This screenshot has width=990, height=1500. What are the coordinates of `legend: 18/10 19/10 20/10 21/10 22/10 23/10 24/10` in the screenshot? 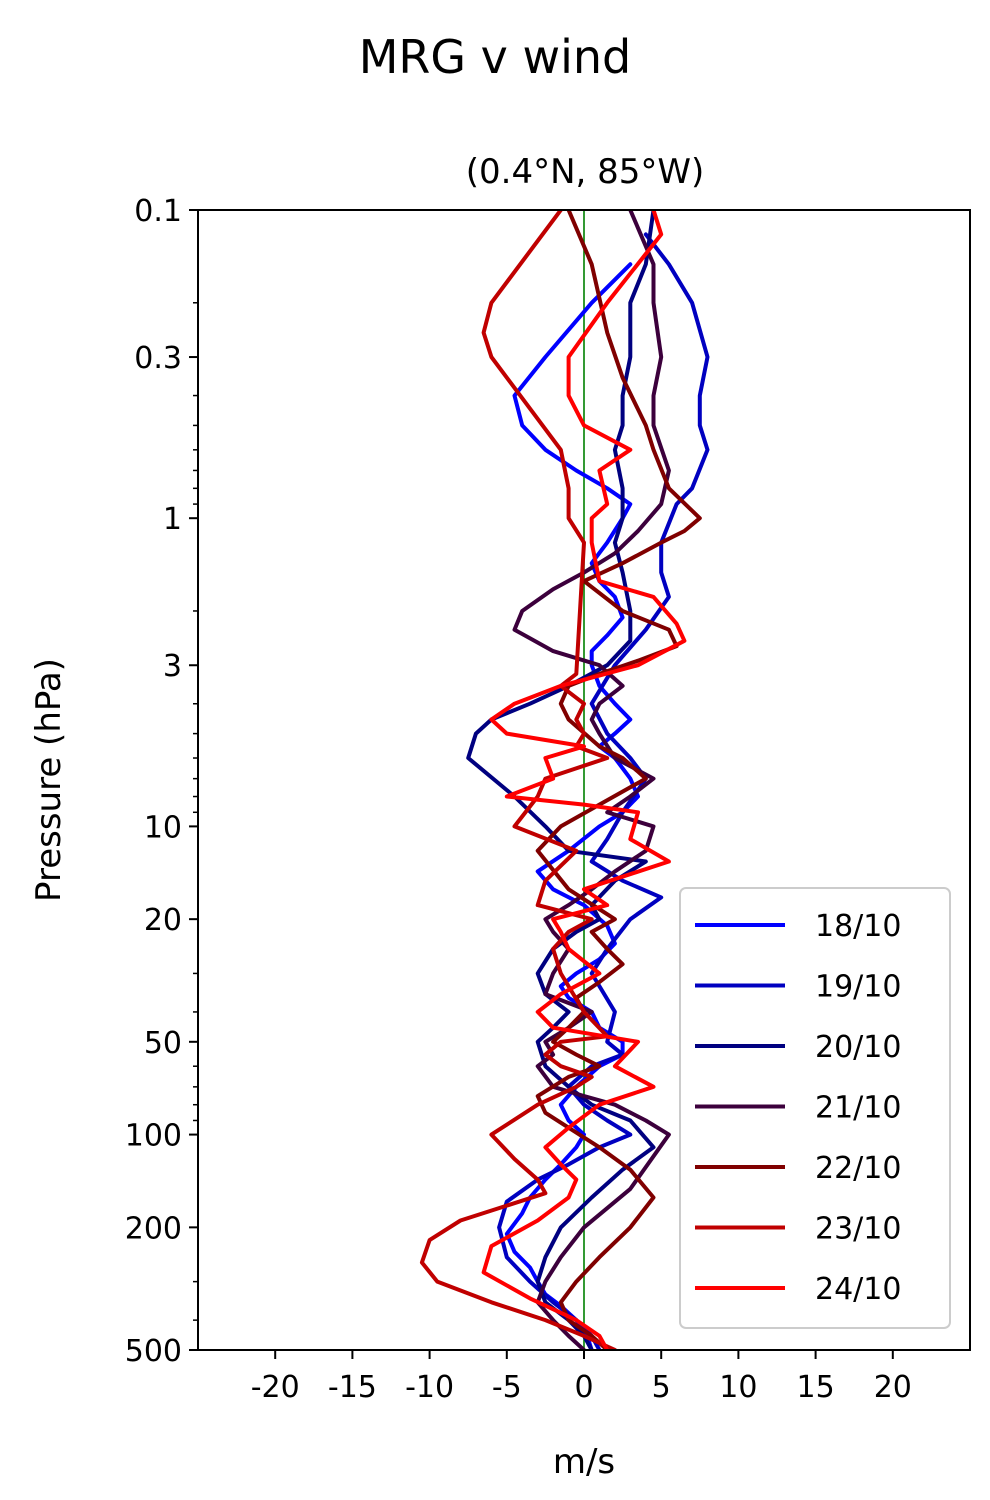 It's located at (815, 1108).